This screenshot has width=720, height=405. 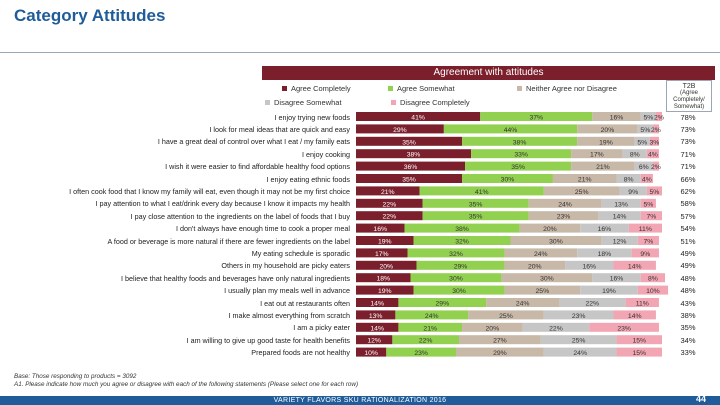 I want to click on legend-item-agree-somewhat: Agree Somewhat, so click(x=421, y=88).